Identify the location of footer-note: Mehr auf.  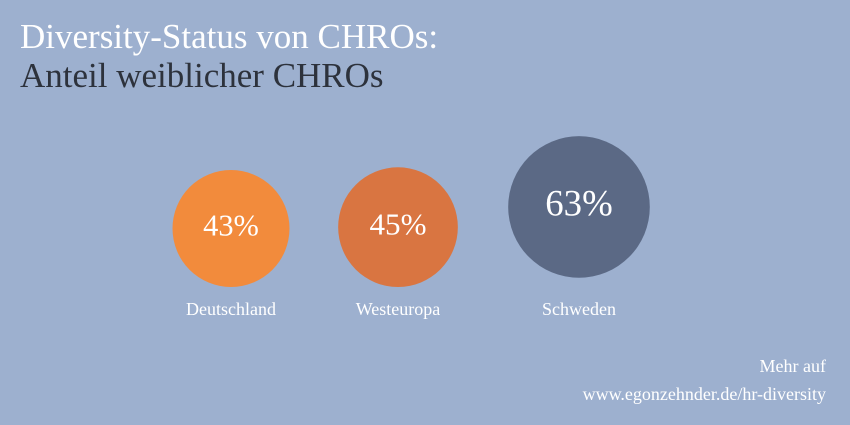
(793, 366).